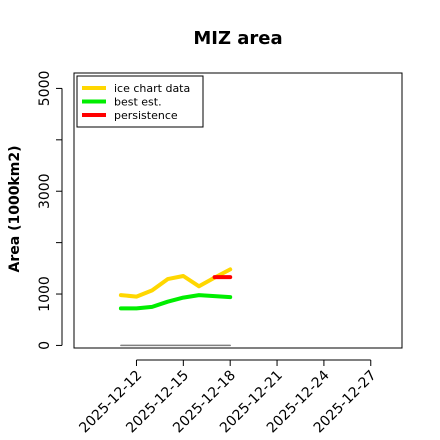 This screenshot has width=440, height=440. What do you see at coordinates (175, 283) in the screenshot?
I see `series-line-ice-chart-data` at bounding box center [175, 283].